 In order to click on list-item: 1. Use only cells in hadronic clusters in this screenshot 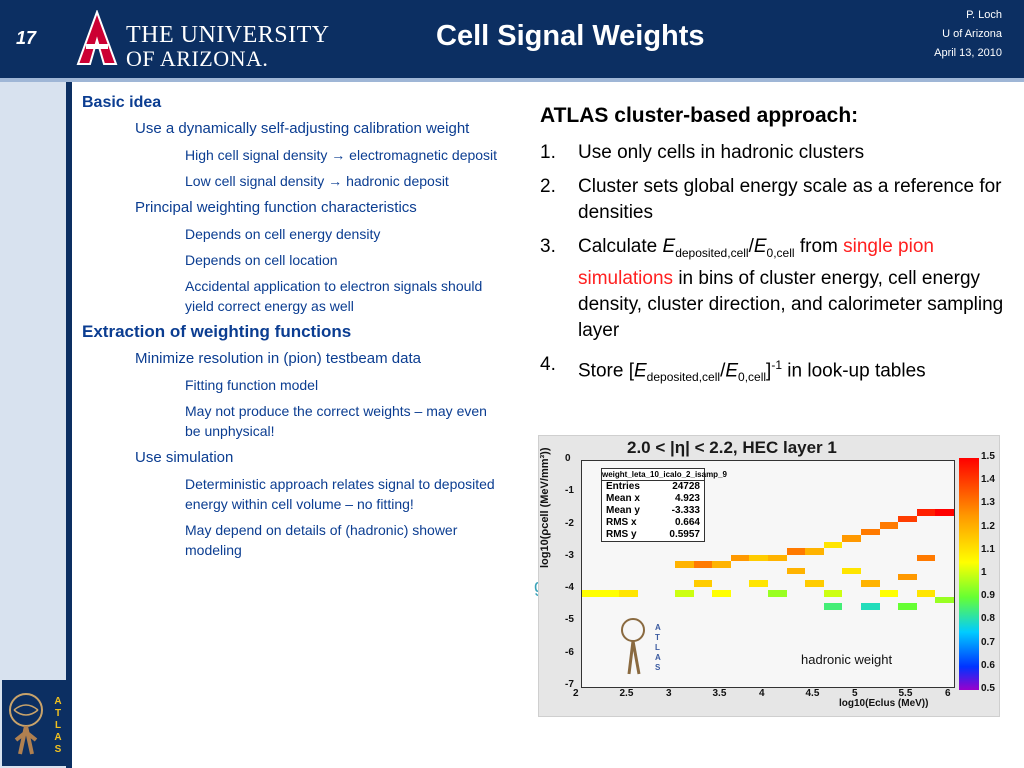, I will do `click(776, 153)`.